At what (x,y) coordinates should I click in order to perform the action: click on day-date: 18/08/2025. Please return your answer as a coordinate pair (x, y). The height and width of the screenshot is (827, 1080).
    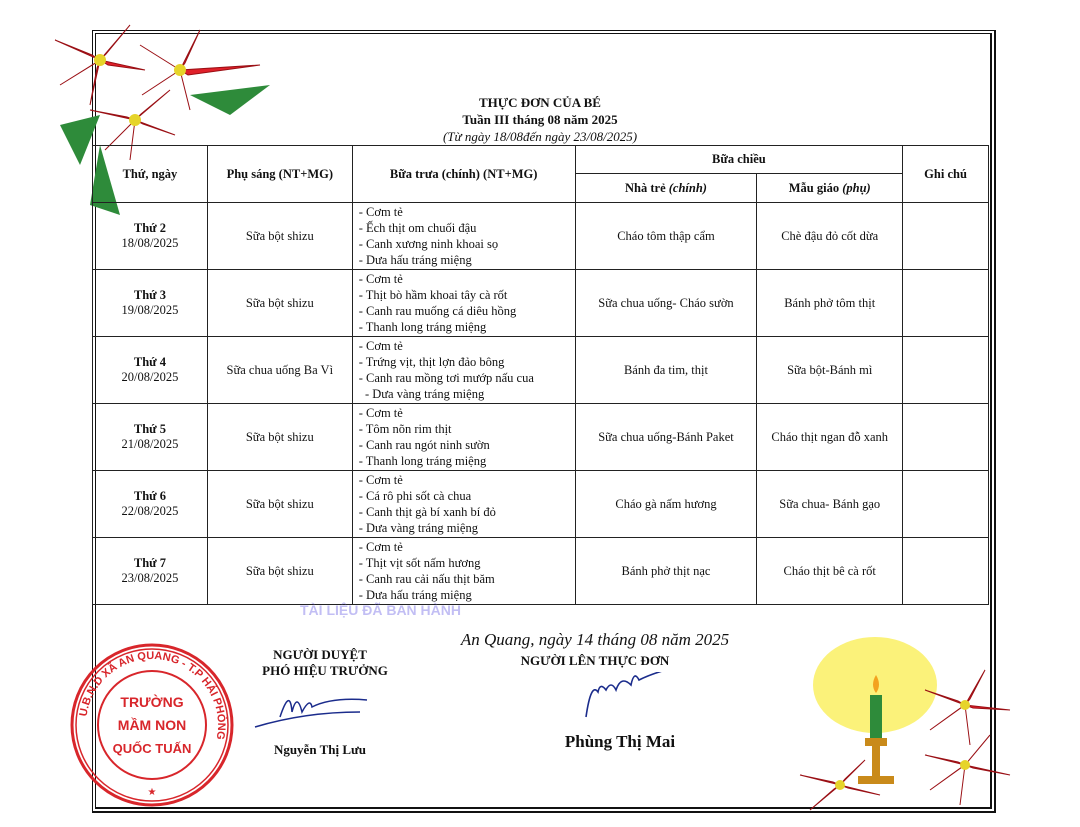
    Looking at the image, I should click on (150, 243).